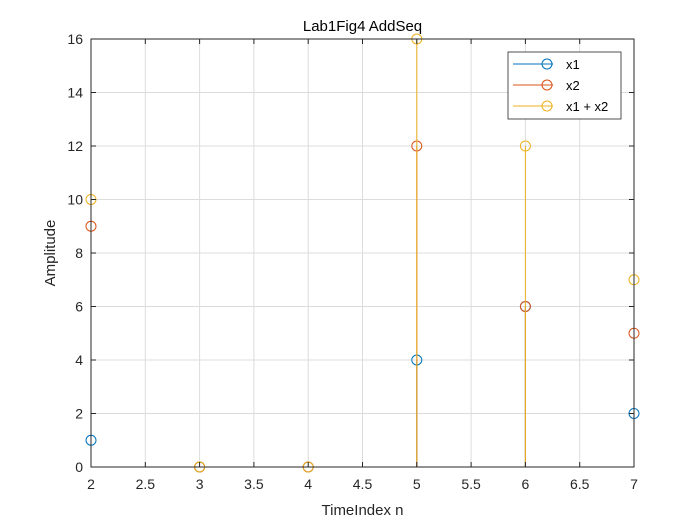 Image resolution: width=700 pixels, height=525 pixels. I want to click on y-tick-label: 8, so click(79, 253).